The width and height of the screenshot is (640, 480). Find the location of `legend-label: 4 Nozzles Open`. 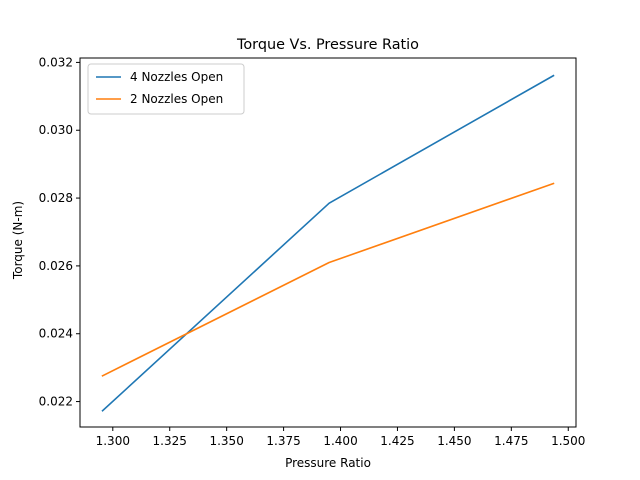

legend-label: 4 Nozzles Open is located at coordinates (176, 77).